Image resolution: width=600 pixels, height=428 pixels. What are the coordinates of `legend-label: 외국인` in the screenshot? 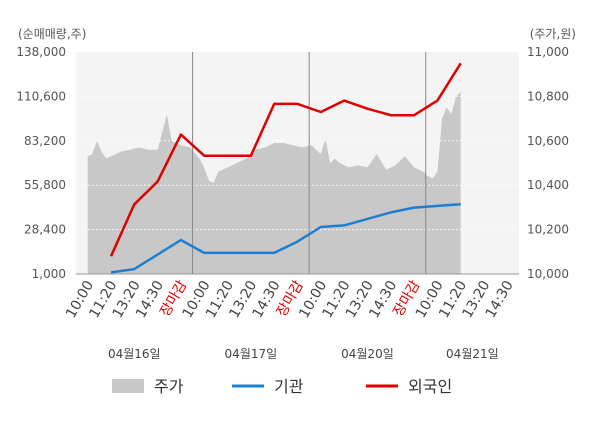 It's located at (430, 386).